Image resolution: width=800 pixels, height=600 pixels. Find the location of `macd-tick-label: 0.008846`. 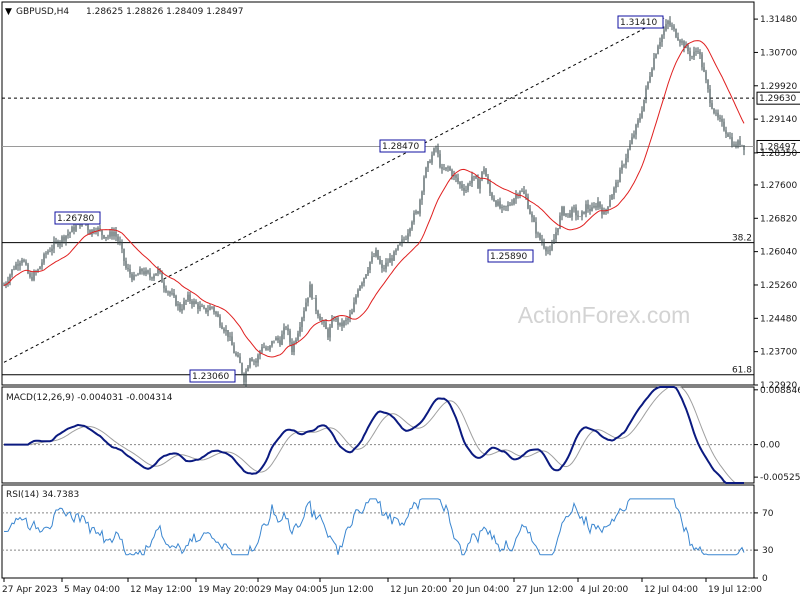

macd-tick-label: 0.008846 is located at coordinates (780, 391).